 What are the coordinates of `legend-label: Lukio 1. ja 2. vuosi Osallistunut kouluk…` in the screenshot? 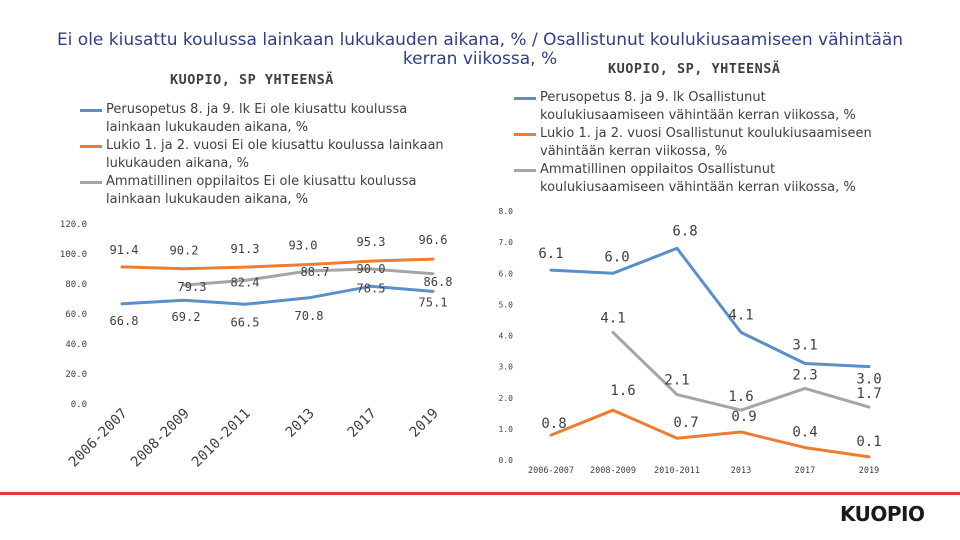 It's located at (706, 142).